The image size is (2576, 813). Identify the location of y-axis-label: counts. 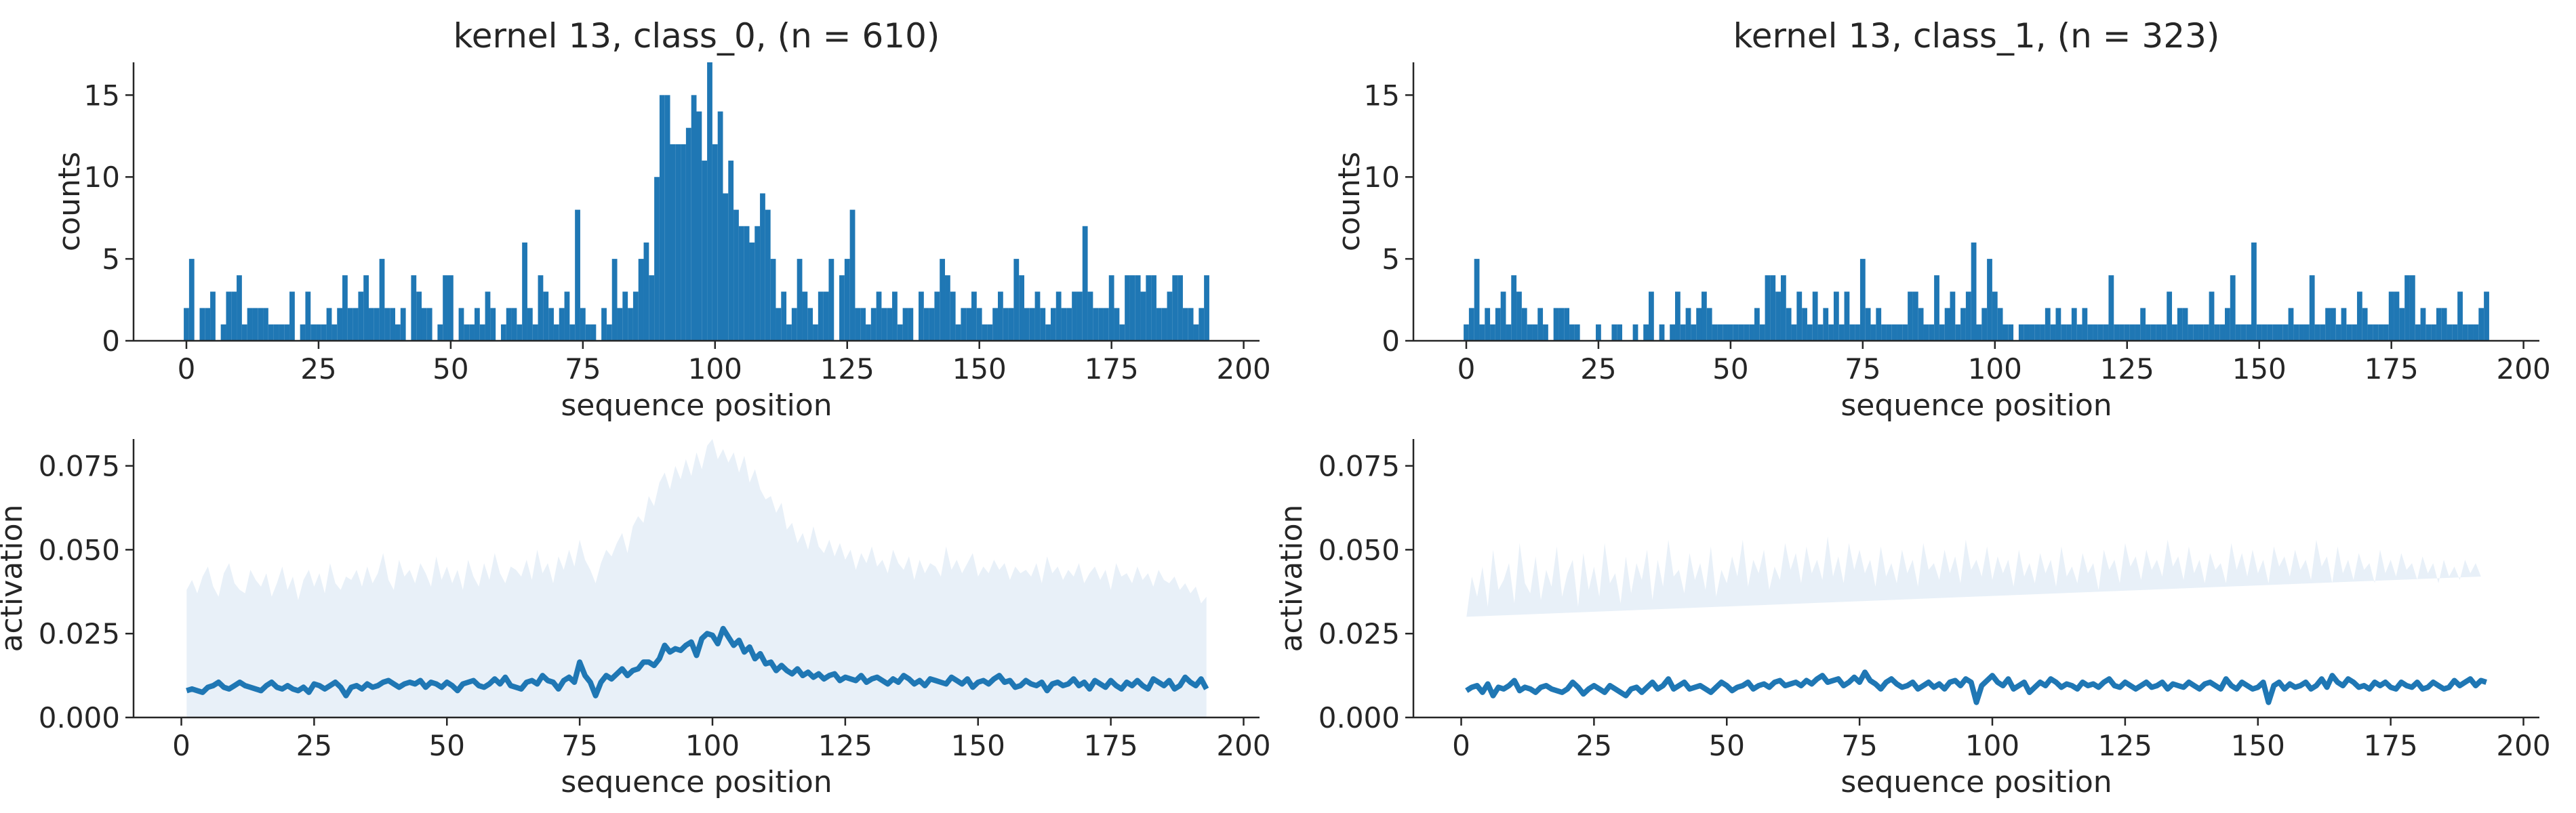
(1349, 201).